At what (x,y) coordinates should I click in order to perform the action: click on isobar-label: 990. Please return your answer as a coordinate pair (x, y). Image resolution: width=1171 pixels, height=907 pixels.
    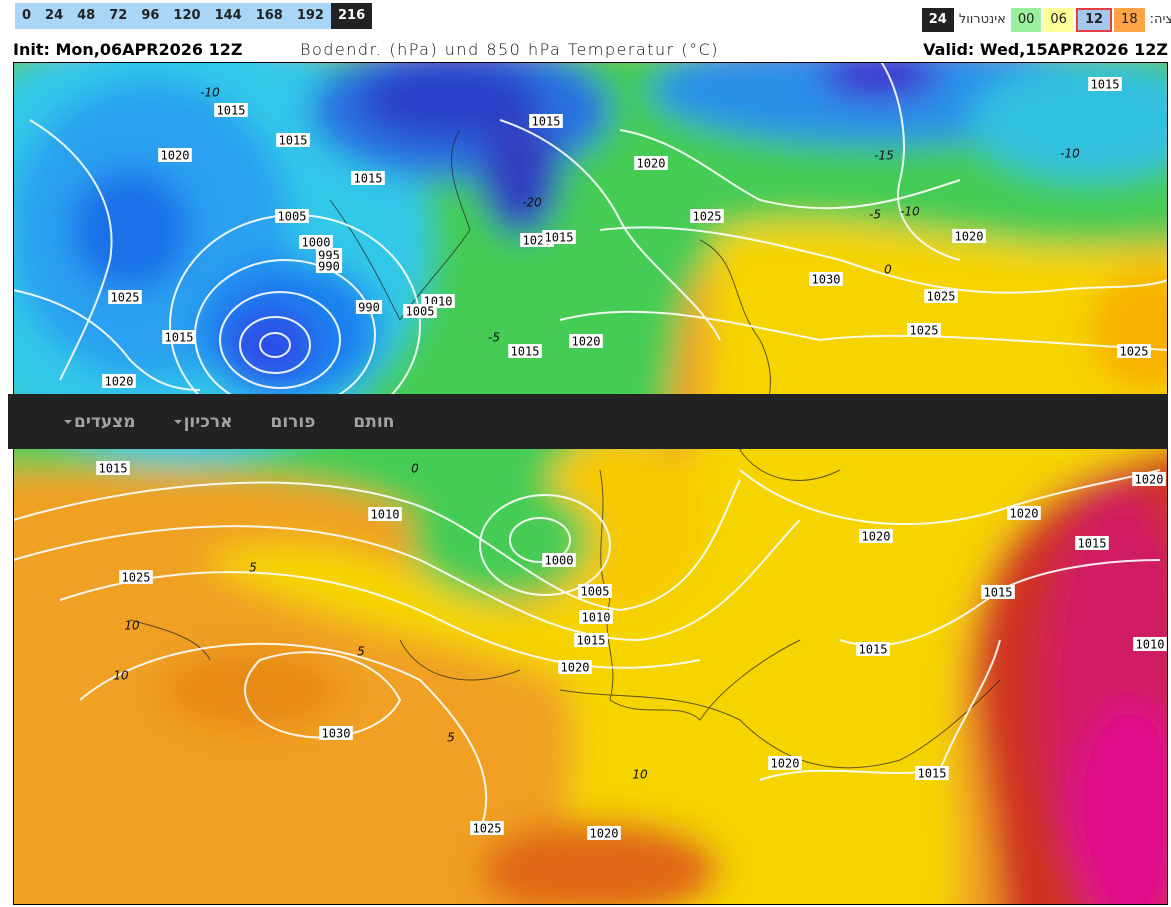
    Looking at the image, I should click on (329, 267).